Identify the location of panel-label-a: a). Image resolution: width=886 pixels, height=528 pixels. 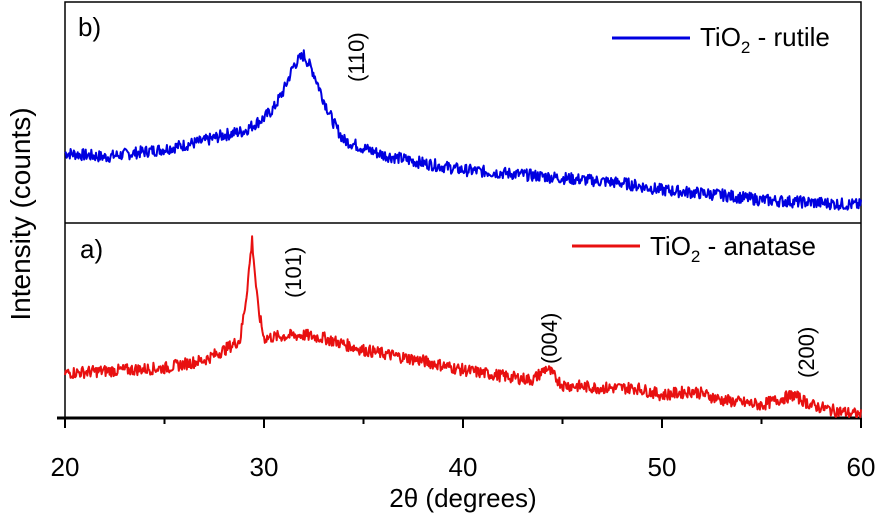
(91, 249).